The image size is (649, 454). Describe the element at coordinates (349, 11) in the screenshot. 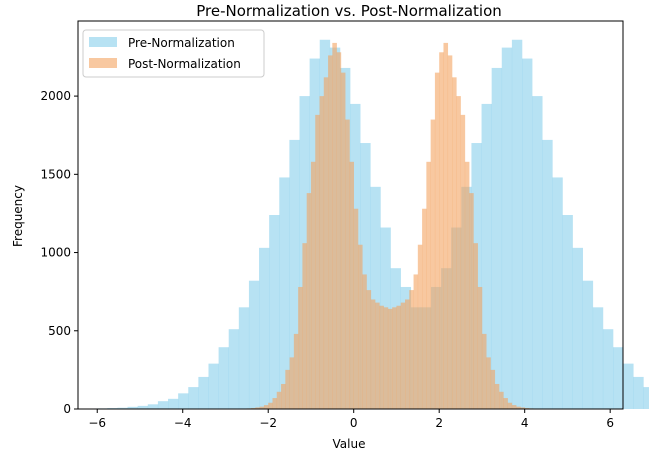

I see `chart-title: Pre-Normalization vs. Post-Normalization` at that location.